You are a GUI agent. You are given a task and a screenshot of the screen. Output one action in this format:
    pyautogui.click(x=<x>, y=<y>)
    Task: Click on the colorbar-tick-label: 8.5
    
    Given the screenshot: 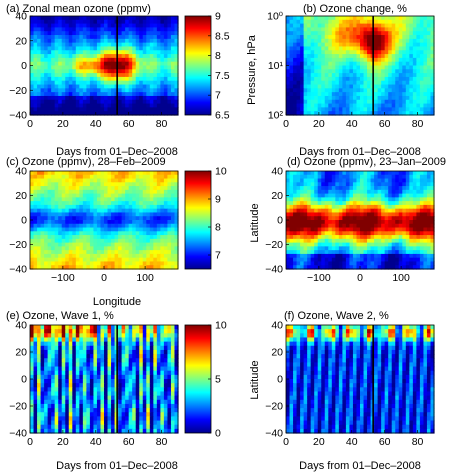 What is the action you would take?
    pyautogui.click(x=222, y=36)
    